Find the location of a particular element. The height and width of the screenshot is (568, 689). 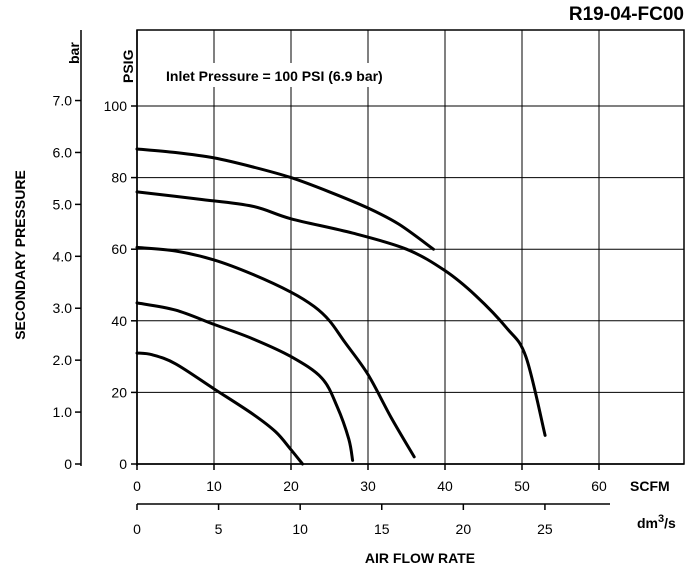

scfm-tick-label: 50 is located at coordinates (522, 486).